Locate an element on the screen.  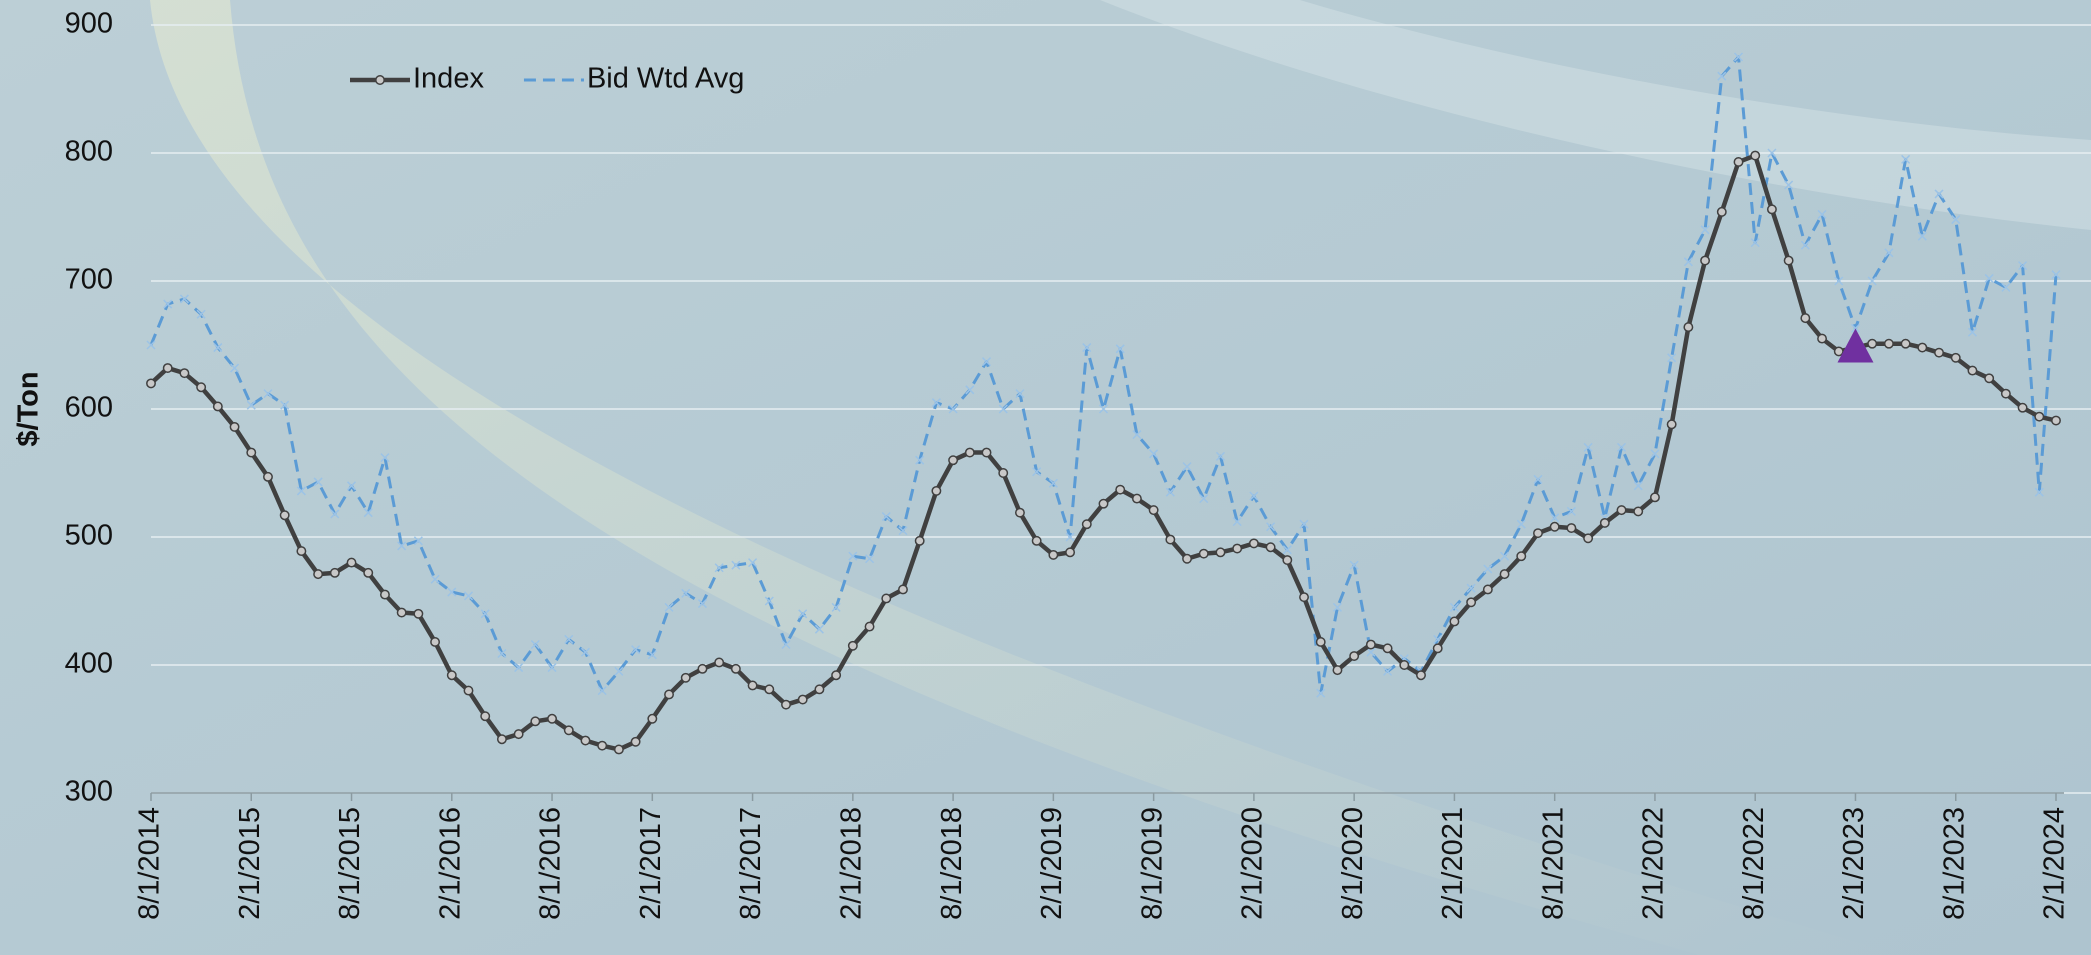
y-tick-label: 600 is located at coordinates (89, 408).